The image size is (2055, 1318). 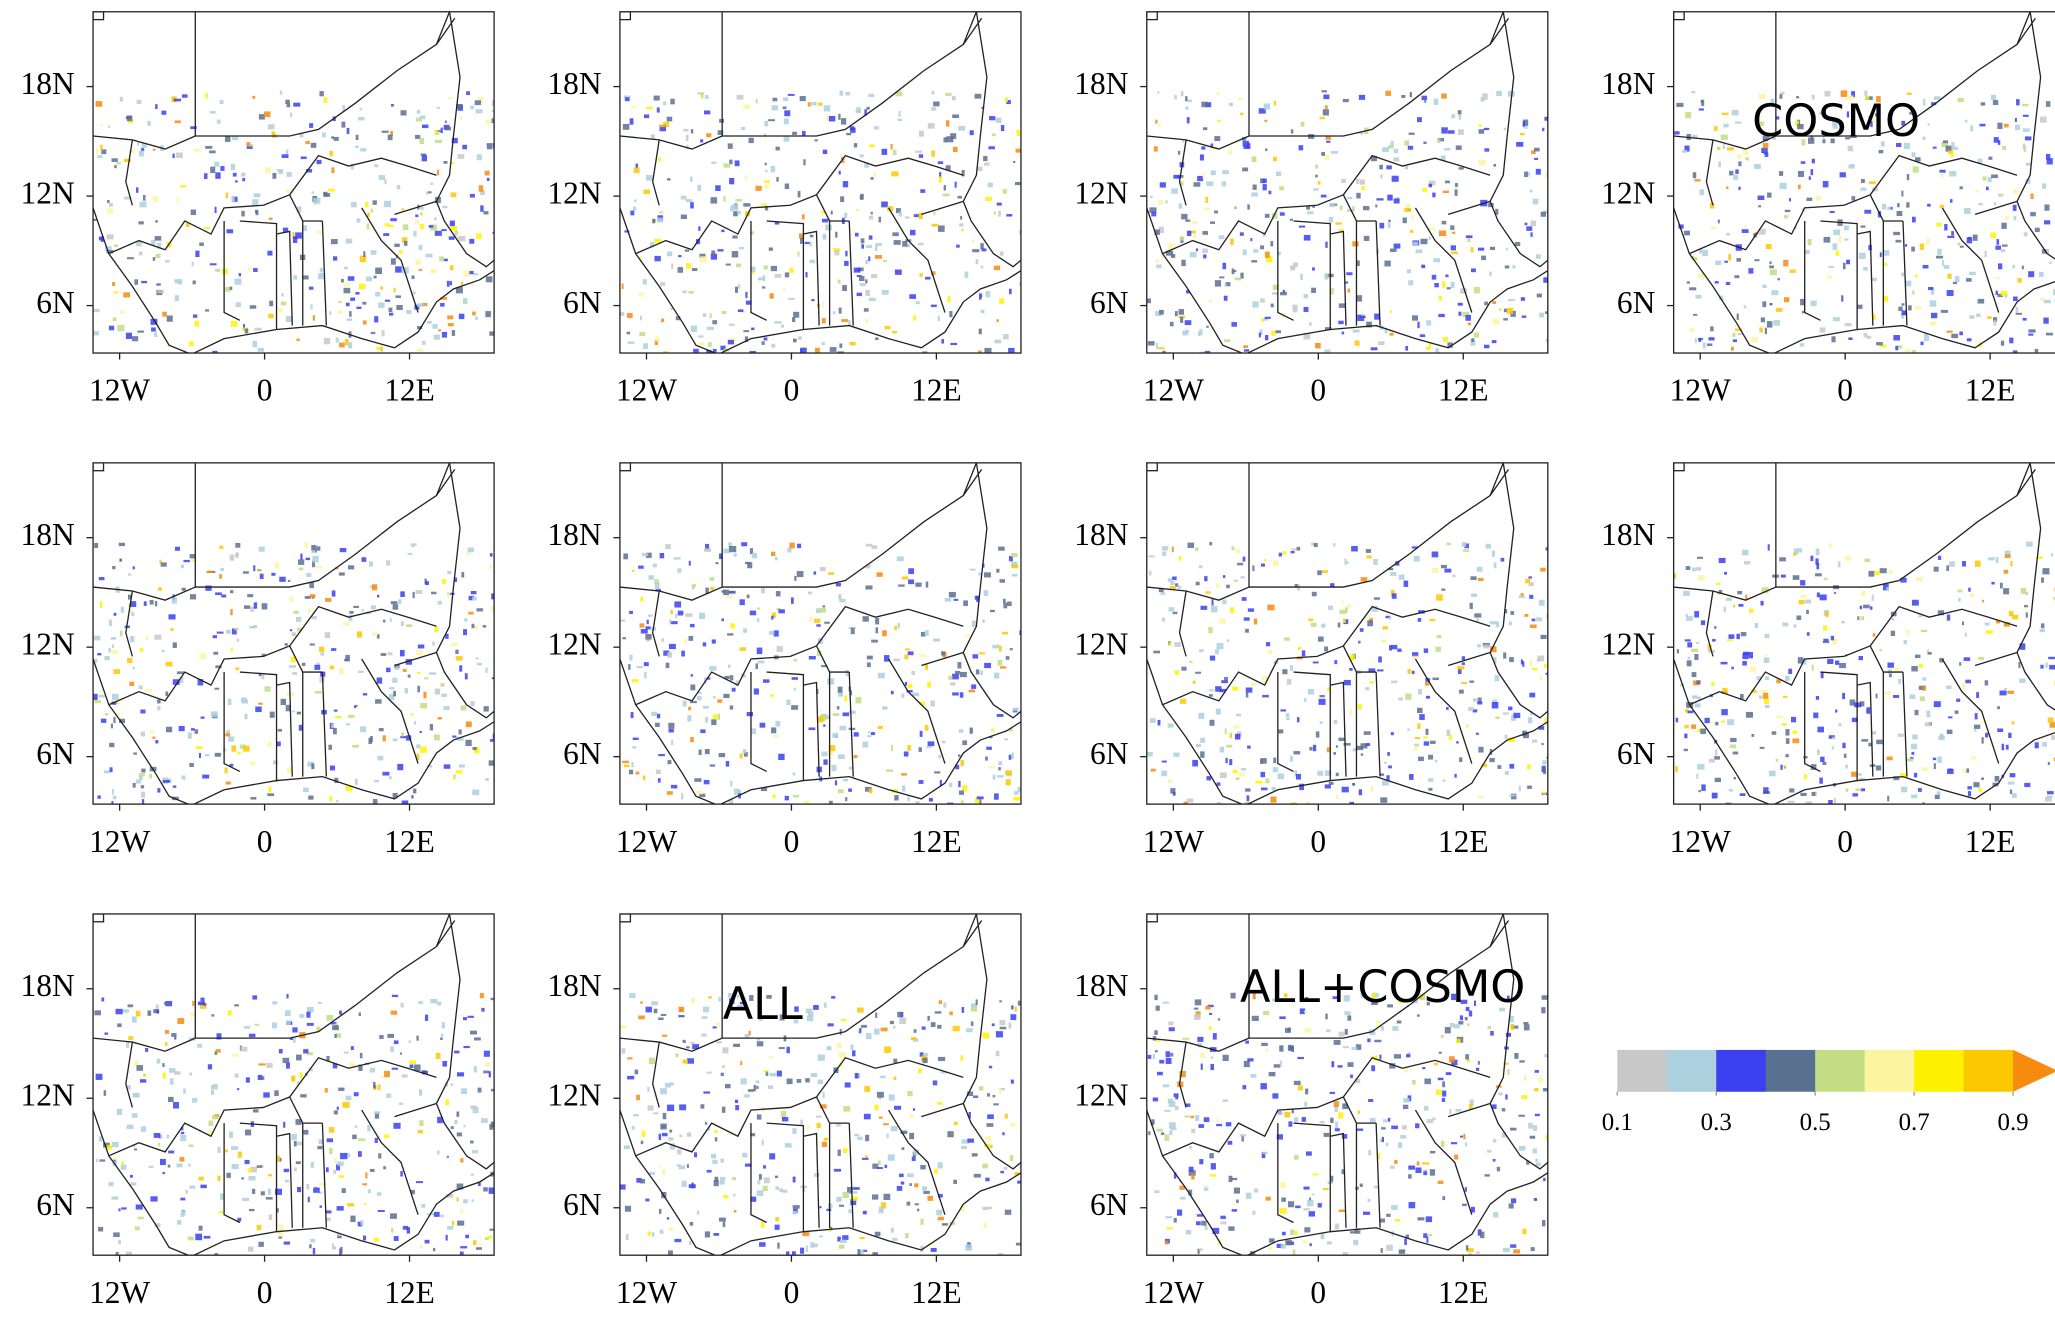 What do you see at coordinates (48, 643) in the screenshot?
I see `y-tick-label: 12N` at bounding box center [48, 643].